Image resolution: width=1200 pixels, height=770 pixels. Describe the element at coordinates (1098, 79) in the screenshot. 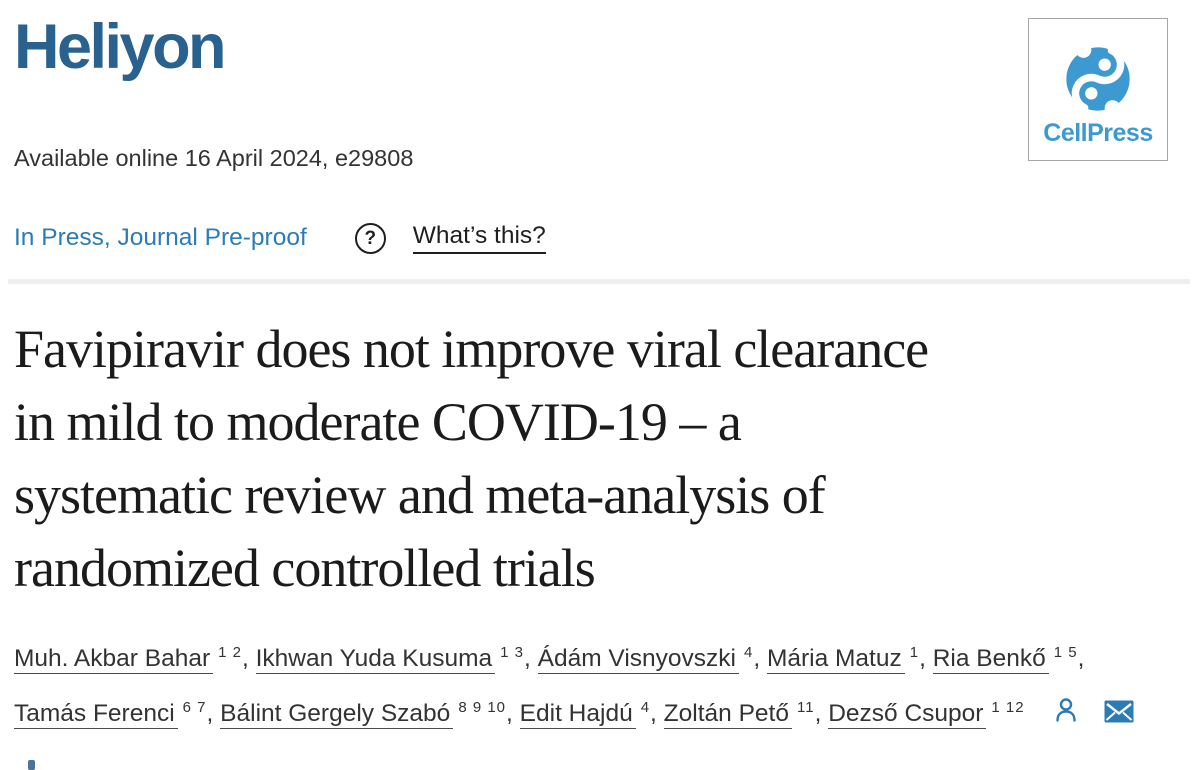

I see `cellpress-logo-icon` at that location.